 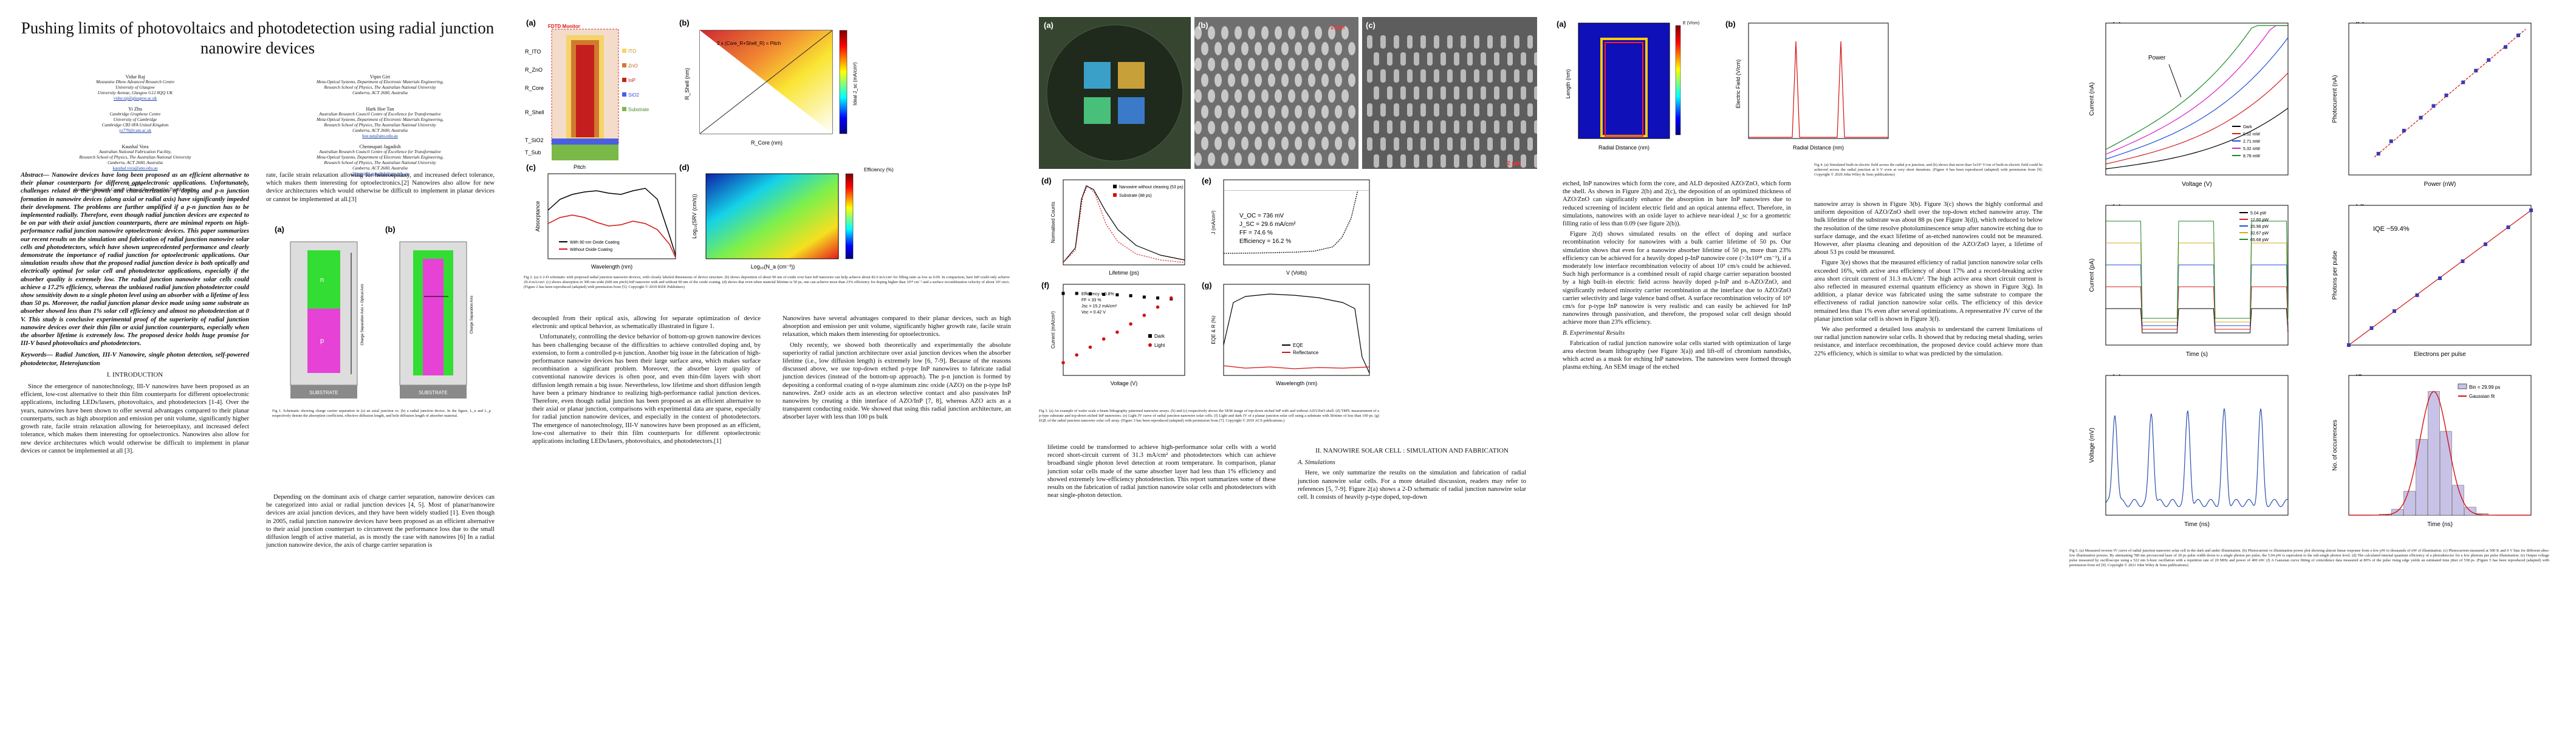 What do you see at coordinates (767, 143) in the screenshot?
I see `fig2b-xlabel: R_Core (nm)` at bounding box center [767, 143].